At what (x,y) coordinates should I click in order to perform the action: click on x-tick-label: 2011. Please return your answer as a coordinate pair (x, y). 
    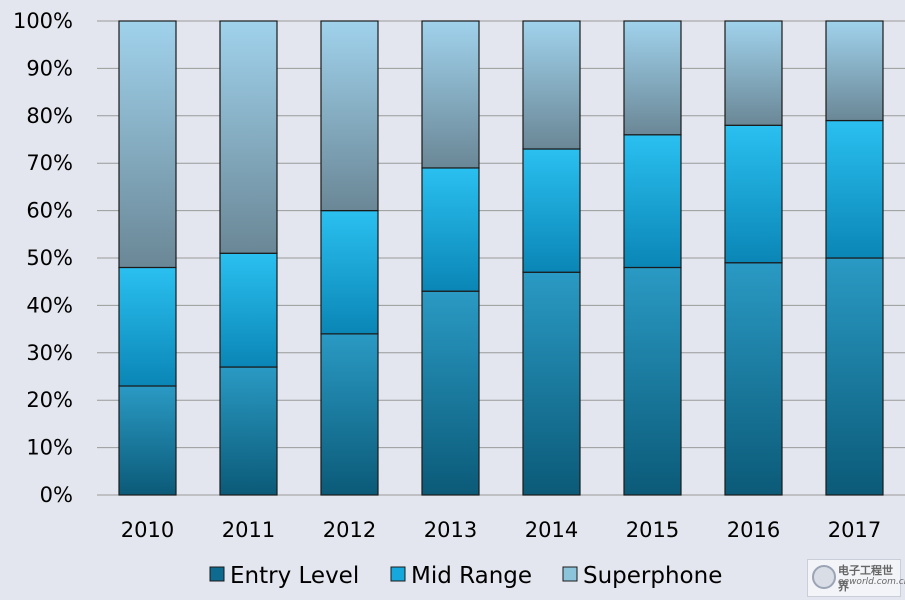
    Looking at the image, I should click on (248, 530).